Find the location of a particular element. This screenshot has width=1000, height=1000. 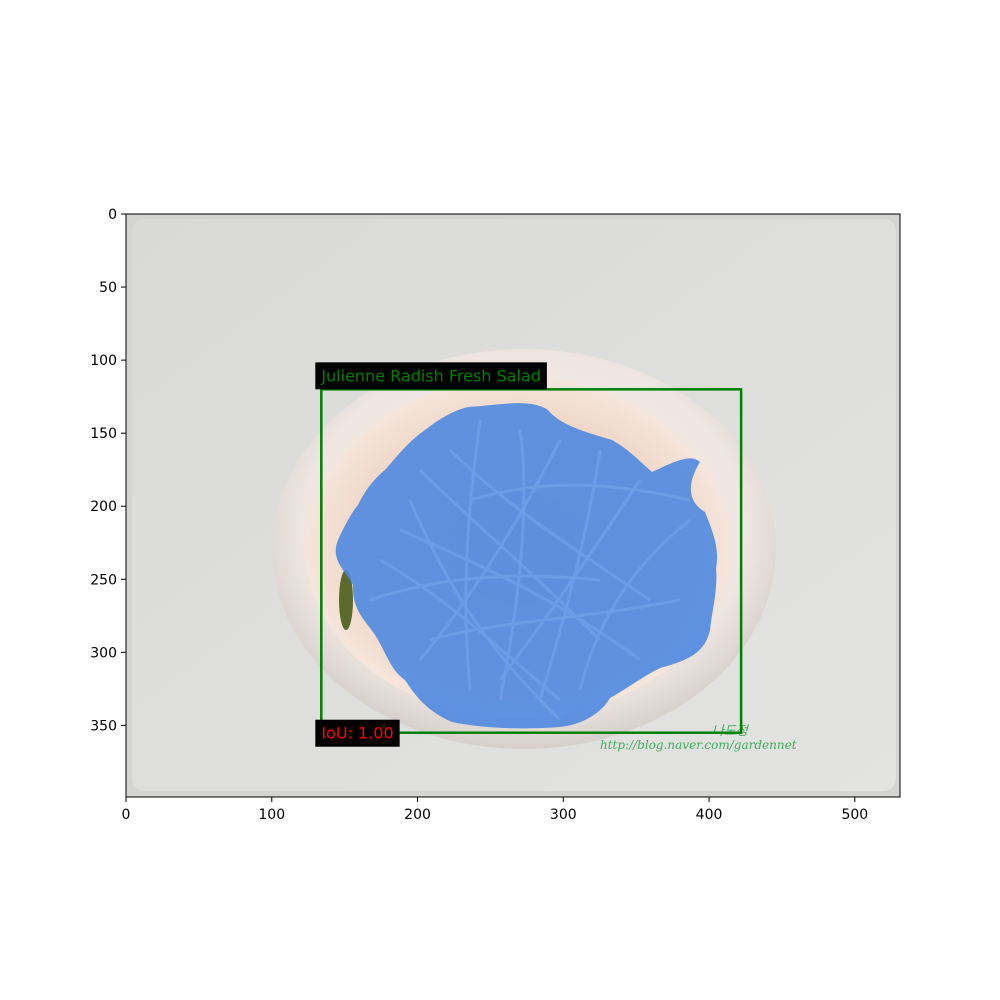

x-tick-label: 400 is located at coordinates (709, 815).